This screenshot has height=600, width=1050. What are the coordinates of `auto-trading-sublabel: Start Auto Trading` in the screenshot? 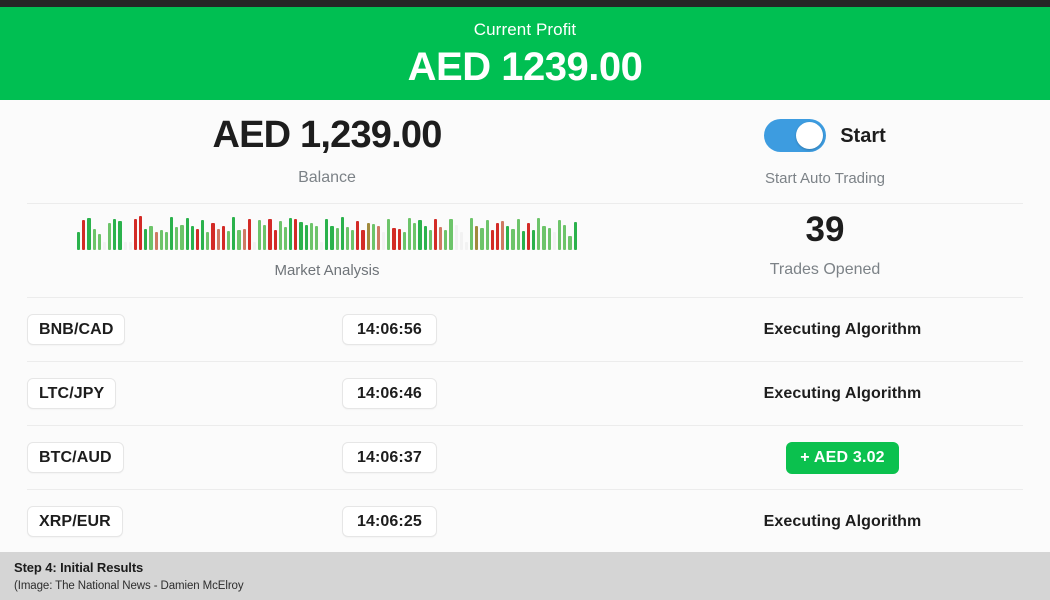 It's located at (825, 178).